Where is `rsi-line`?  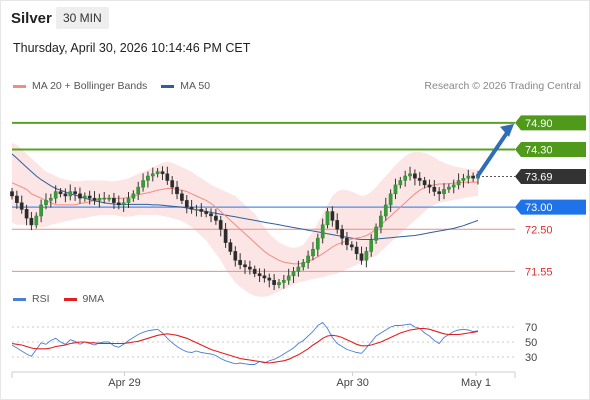
rsi-line is located at coordinates (245, 343).